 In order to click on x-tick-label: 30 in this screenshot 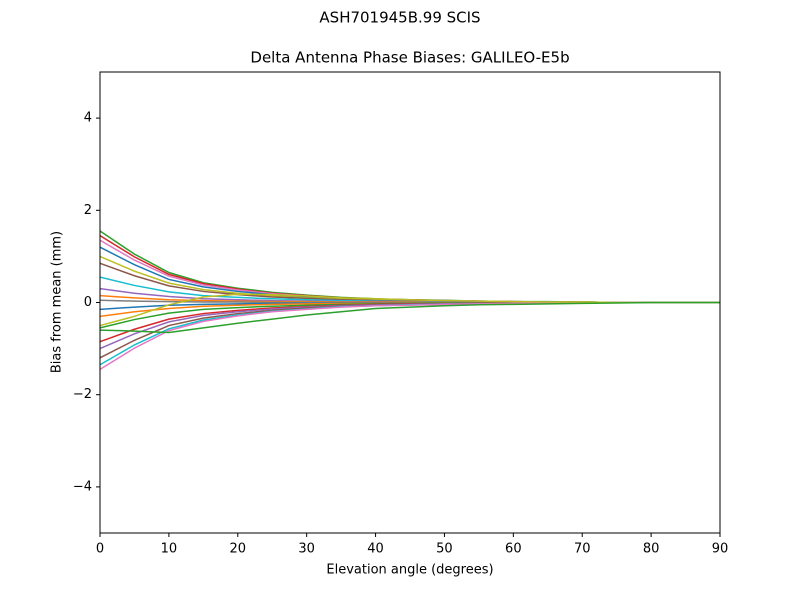, I will do `click(306, 549)`.